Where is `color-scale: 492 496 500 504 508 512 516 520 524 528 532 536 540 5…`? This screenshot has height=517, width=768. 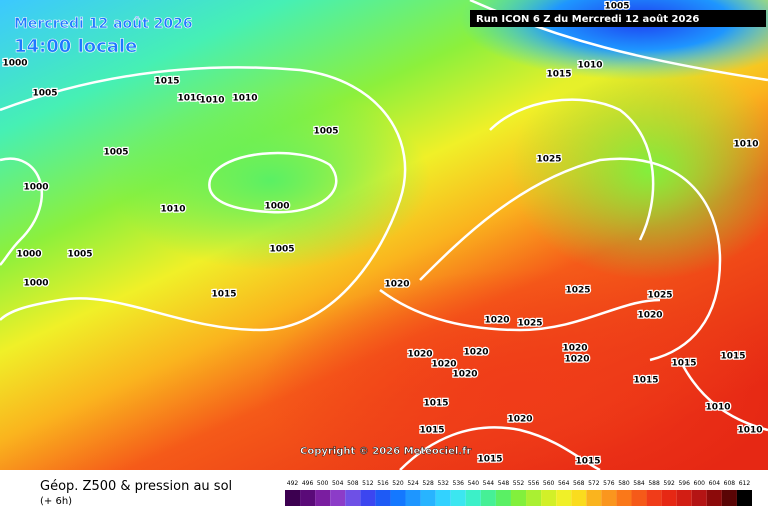 color-scale: 492 496 500 504 508 512 516 520 524 528 532 536 540 5… is located at coordinates (518, 493).